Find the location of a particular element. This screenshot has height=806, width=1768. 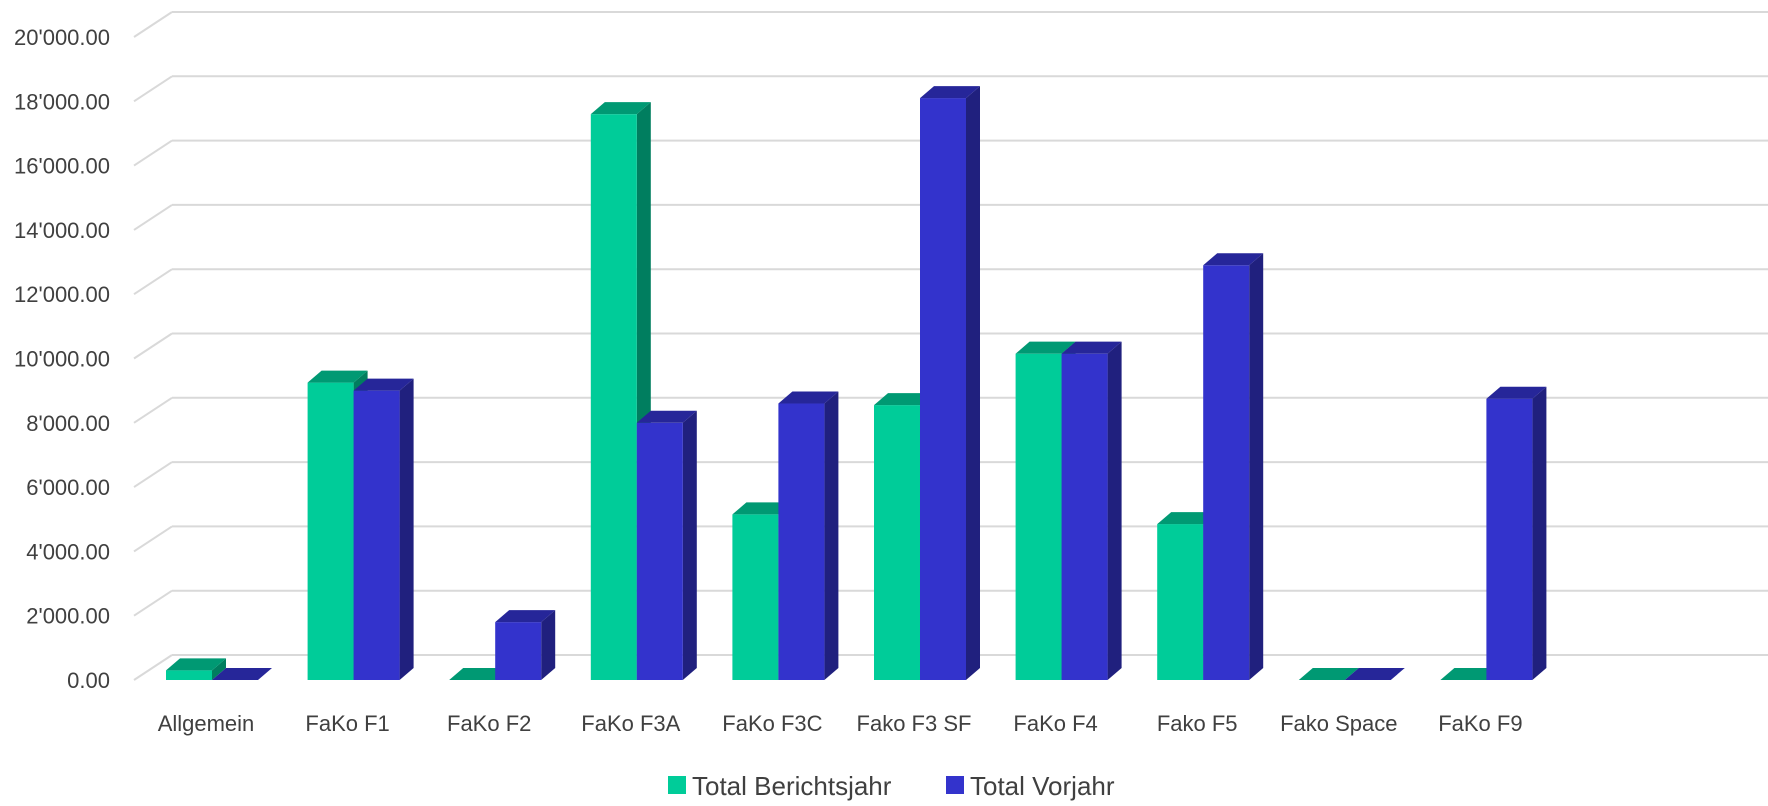

x-category-label: Fako F3 SF is located at coordinates (914, 723).